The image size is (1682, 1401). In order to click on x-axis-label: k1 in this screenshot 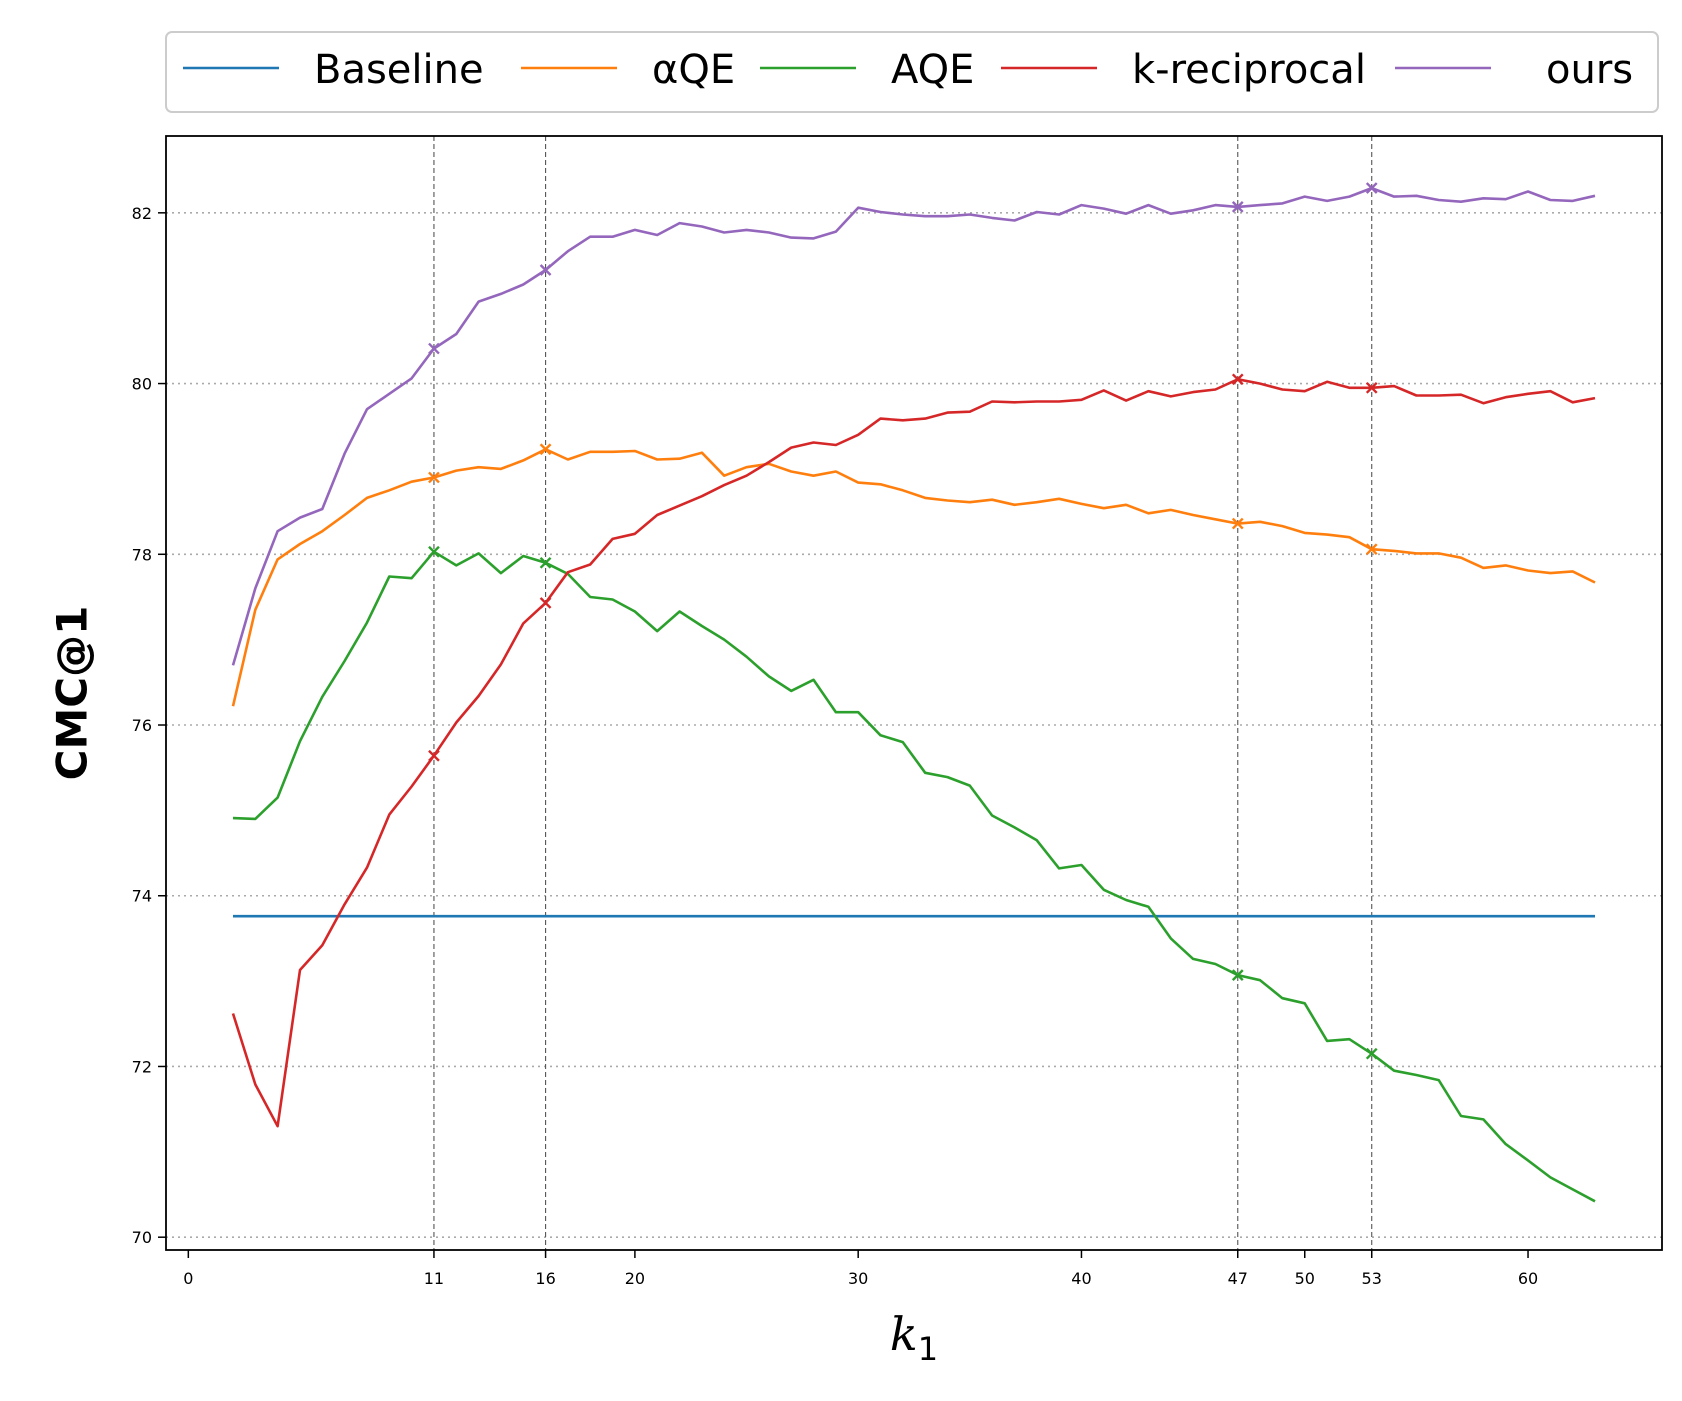, I will do `click(914, 1337)`.